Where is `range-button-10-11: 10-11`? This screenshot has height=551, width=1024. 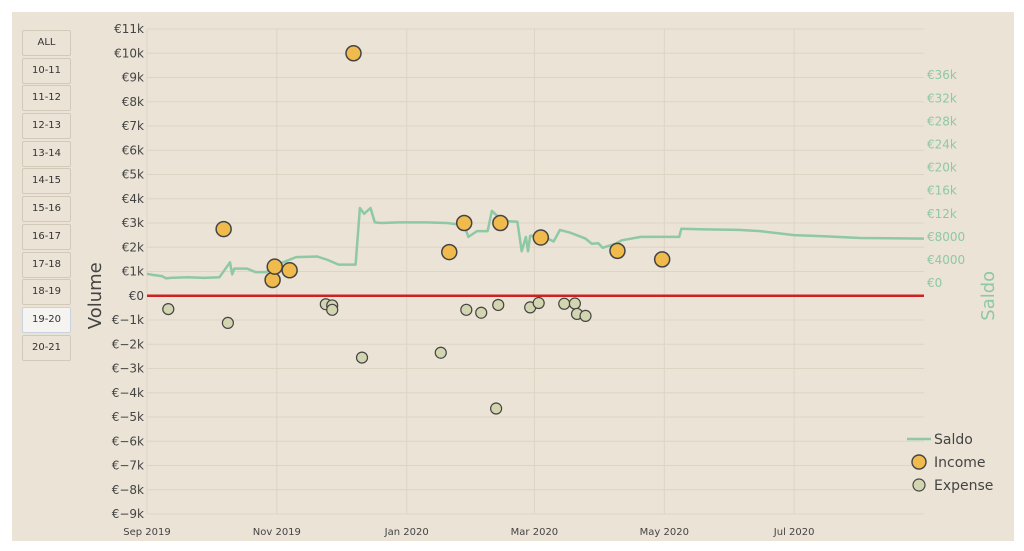 range-button-10-11: 10-11 is located at coordinates (46, 70).